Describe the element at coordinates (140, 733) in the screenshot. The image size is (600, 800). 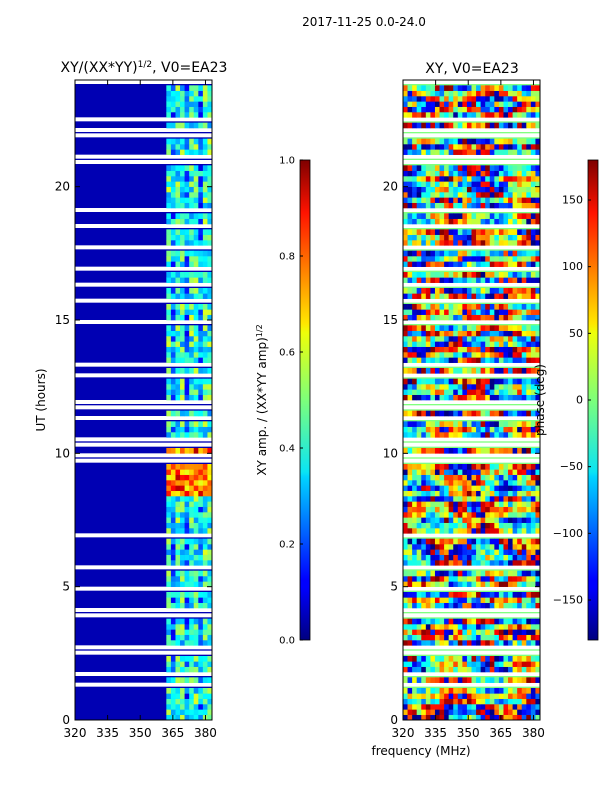
I see `x-tick-label: 350` at that location.